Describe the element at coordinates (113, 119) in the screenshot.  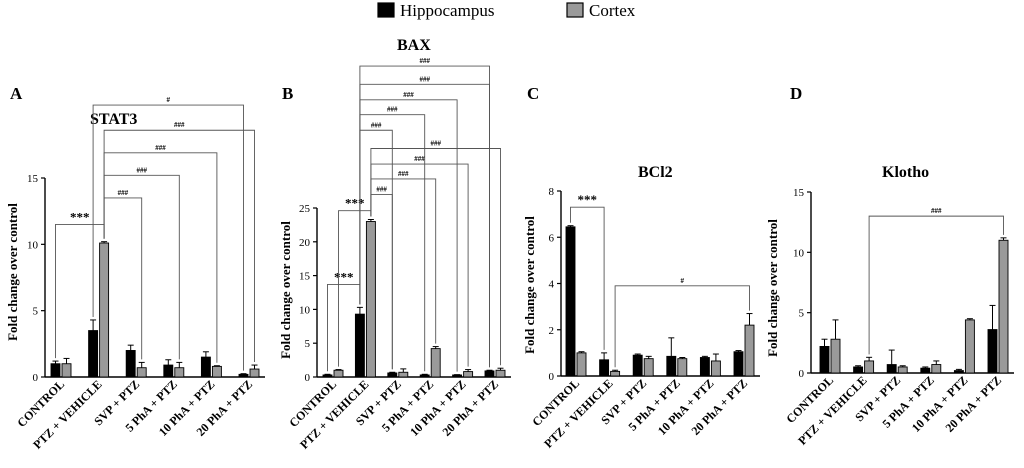
I see `chart-title: STAT3` at that location.